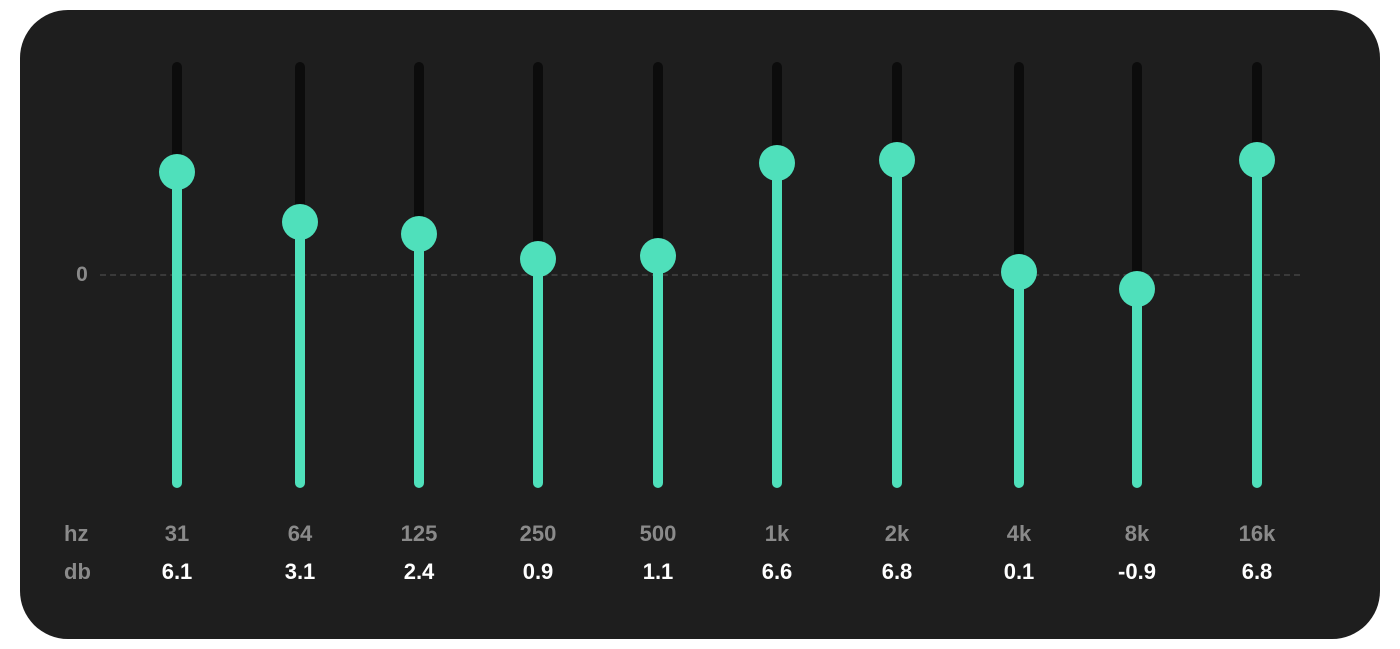 The height and width of the screenshot is (649, 1400). What do you see at coordinates (419, 571) in the screenshot?
I see `band-gain-value: 2.4` at bounding box center [419, 571].